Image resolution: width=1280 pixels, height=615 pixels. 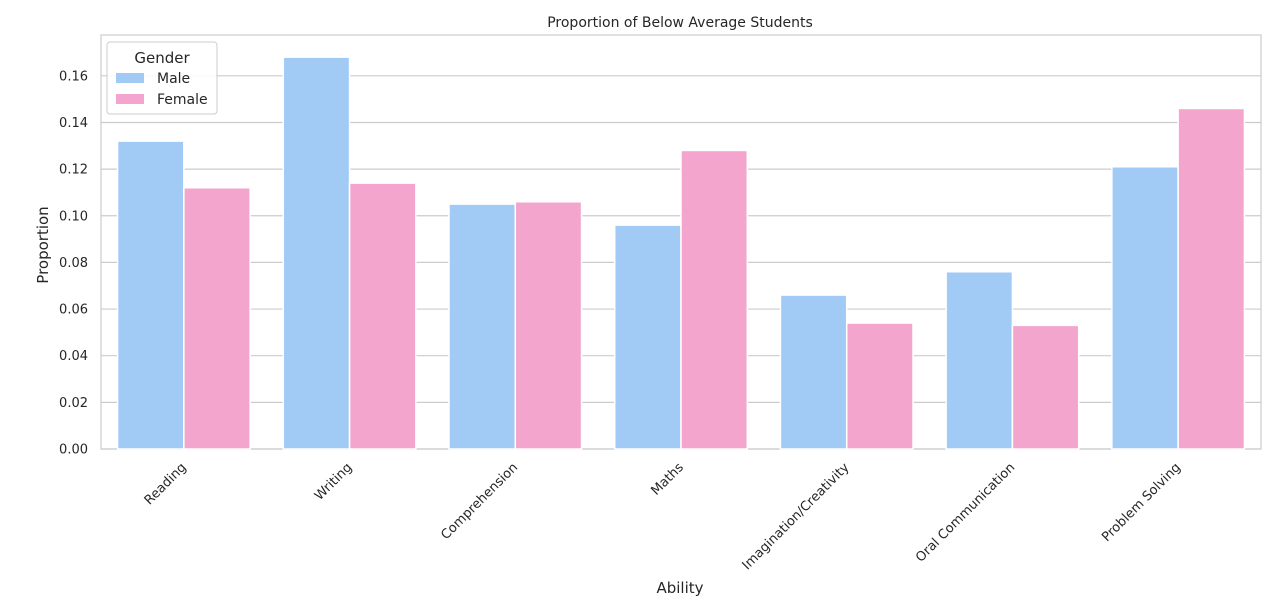 What do you see at coordinates (166, 484) in the screenshot?
I see `x-tick-label: Reading` at bounding box center [166, 484].